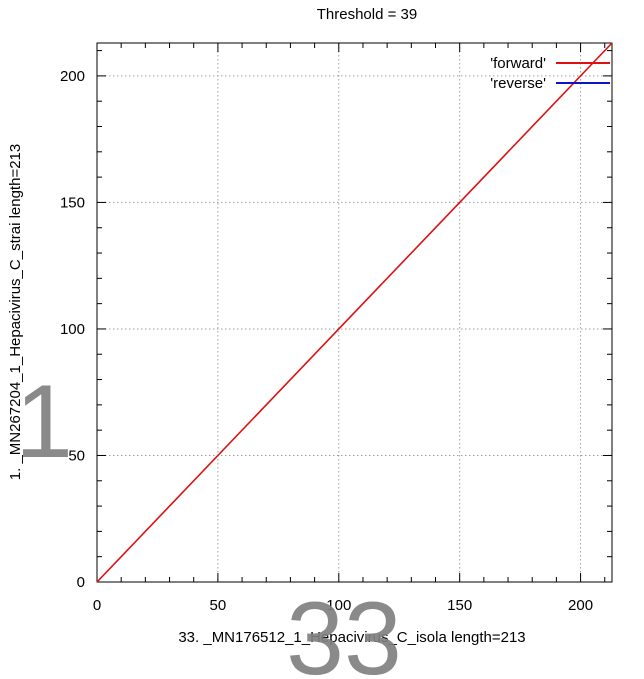  I want to click on y-tick-label: 0, so click(81, 582).